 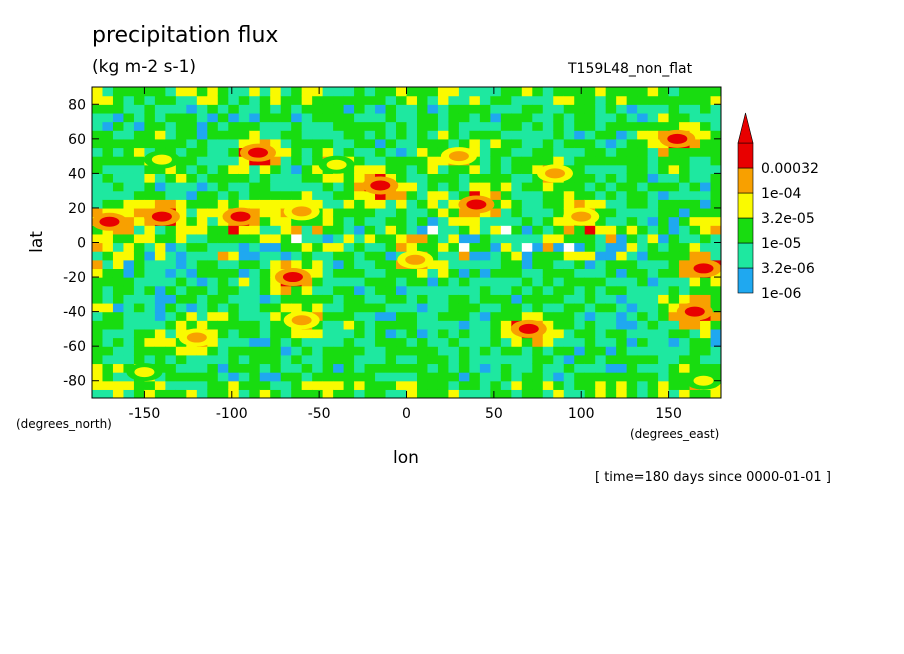 What do you see at coordinates (144, 372) in the screenshot?
I see `precip-cell-core` at bounding box center [144, 372].